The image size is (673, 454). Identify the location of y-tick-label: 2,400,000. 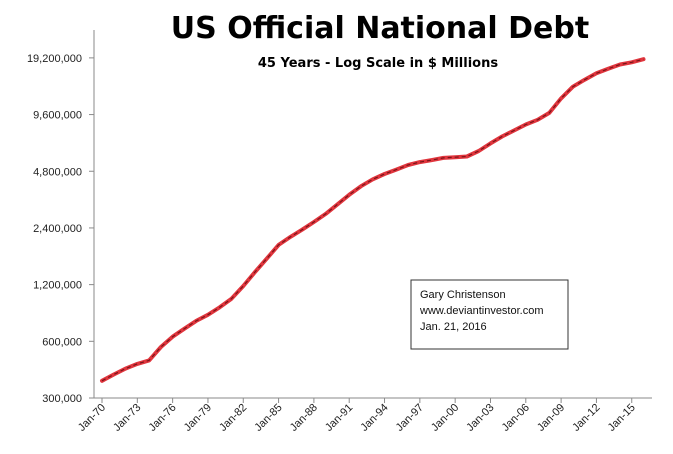
(57, 229).